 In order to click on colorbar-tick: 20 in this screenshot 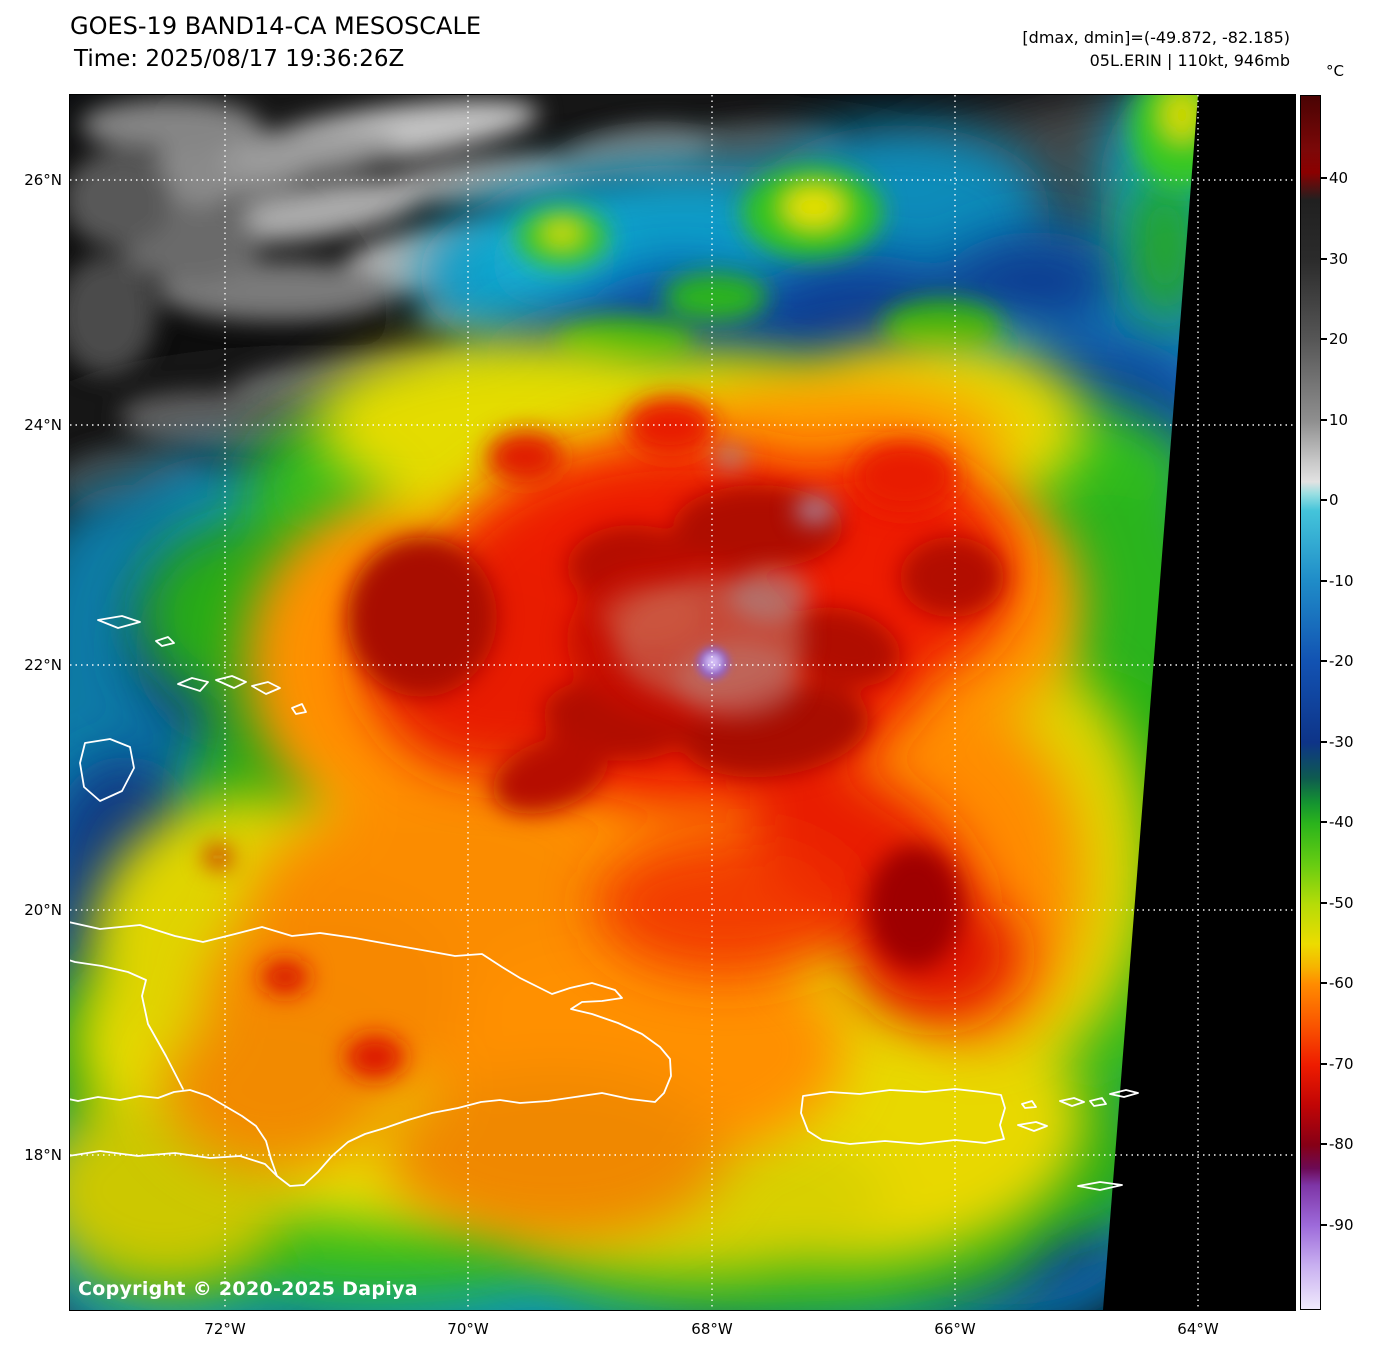, I will do `click(1334, 339)`.